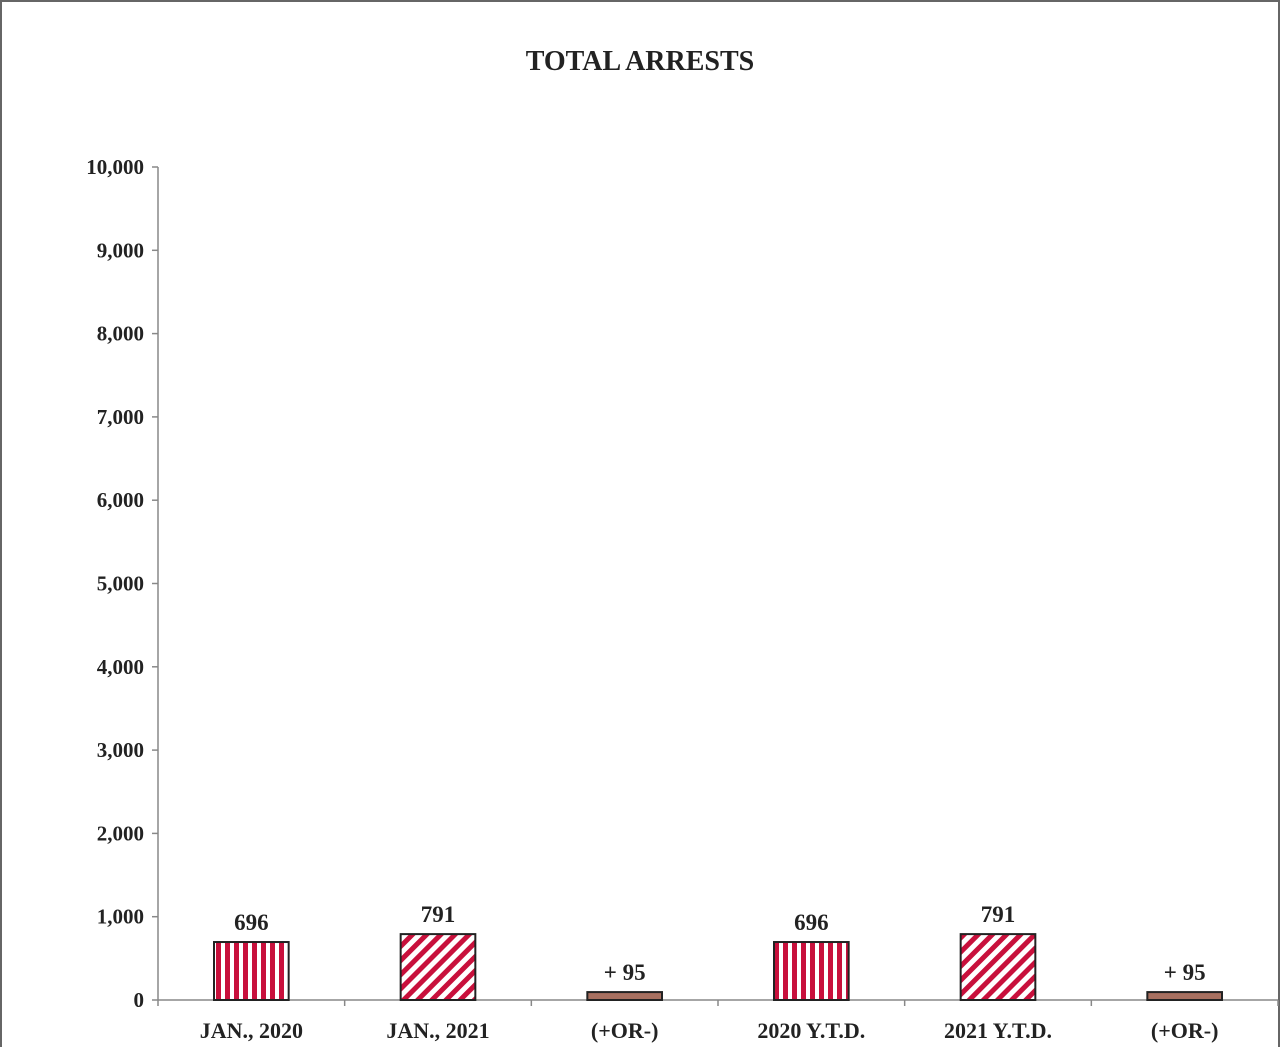  I want to click on y-tick-label: 0, so click(139, 1000).